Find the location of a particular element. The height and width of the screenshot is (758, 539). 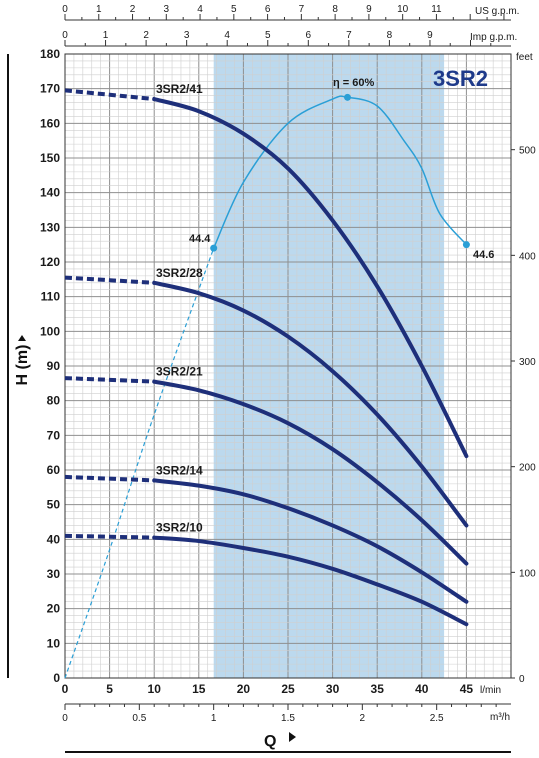

x-tick-label: 35 is located at coordinates (378, 689).